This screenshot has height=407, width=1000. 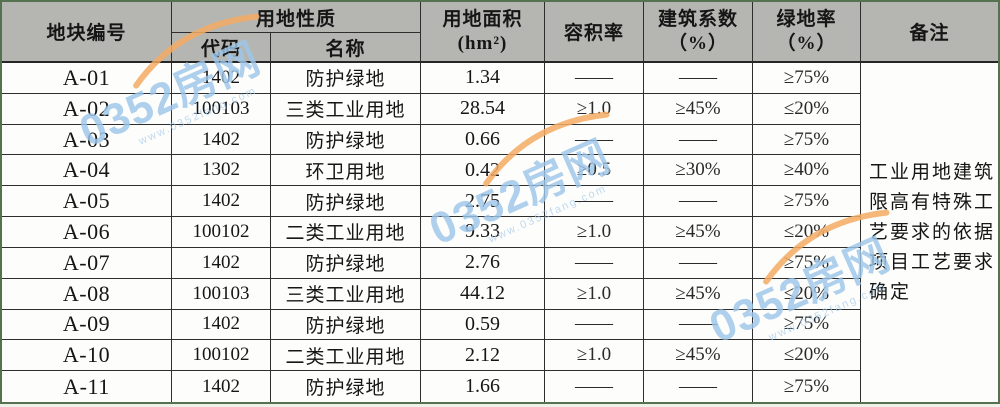 I want to click on cell-area: 1.34, so click(x=483, y=78).